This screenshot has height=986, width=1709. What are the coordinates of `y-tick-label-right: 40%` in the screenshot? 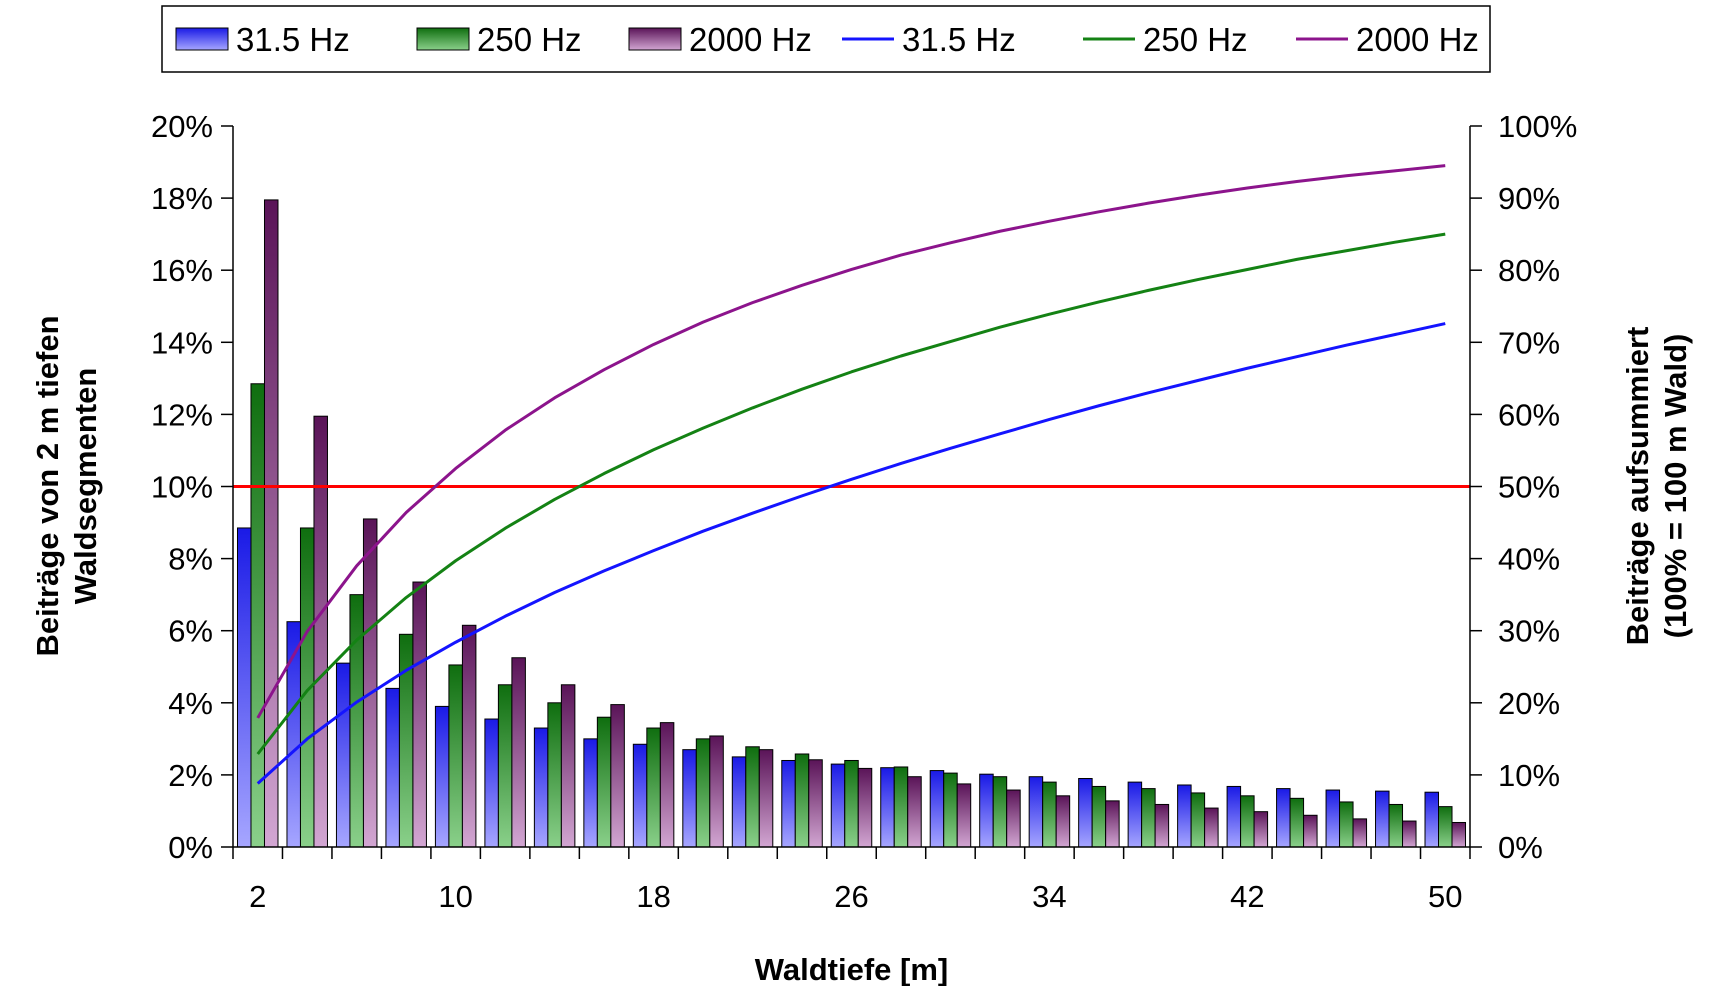 It's located at (1529, 559).